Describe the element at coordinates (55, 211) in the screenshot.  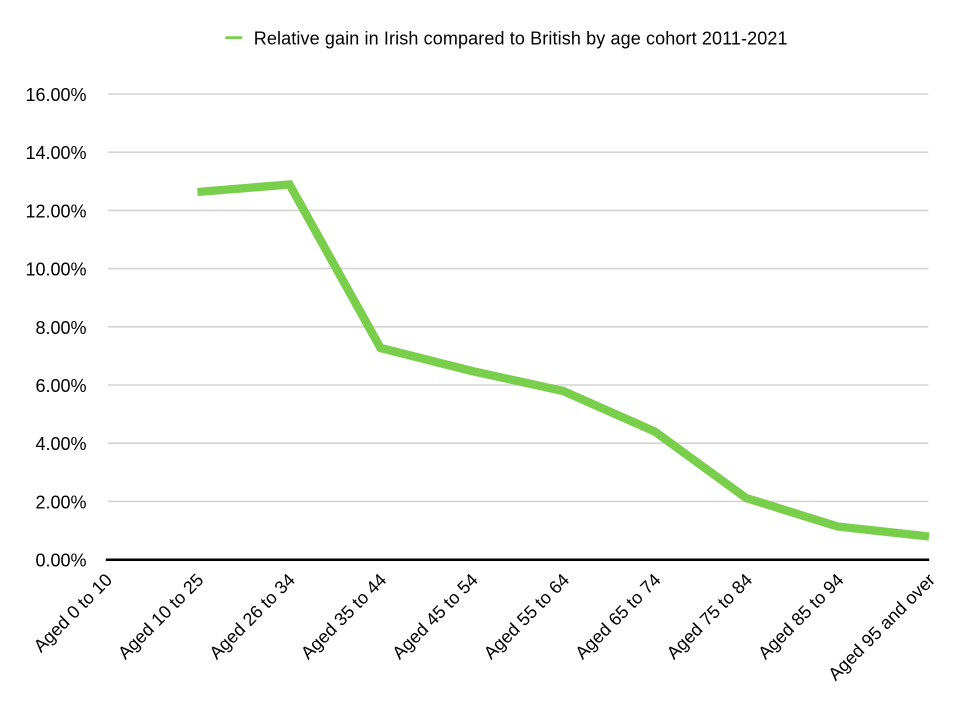
I see `svg-text: 12.00%` at that location.